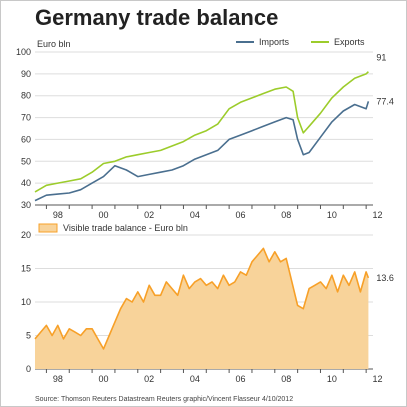 Image resolution: width=407 pixels, height=407 pixels. Describe the element at coordinates (28, 336) in the screenshot. I see `y-tick-label: 5` at that location.